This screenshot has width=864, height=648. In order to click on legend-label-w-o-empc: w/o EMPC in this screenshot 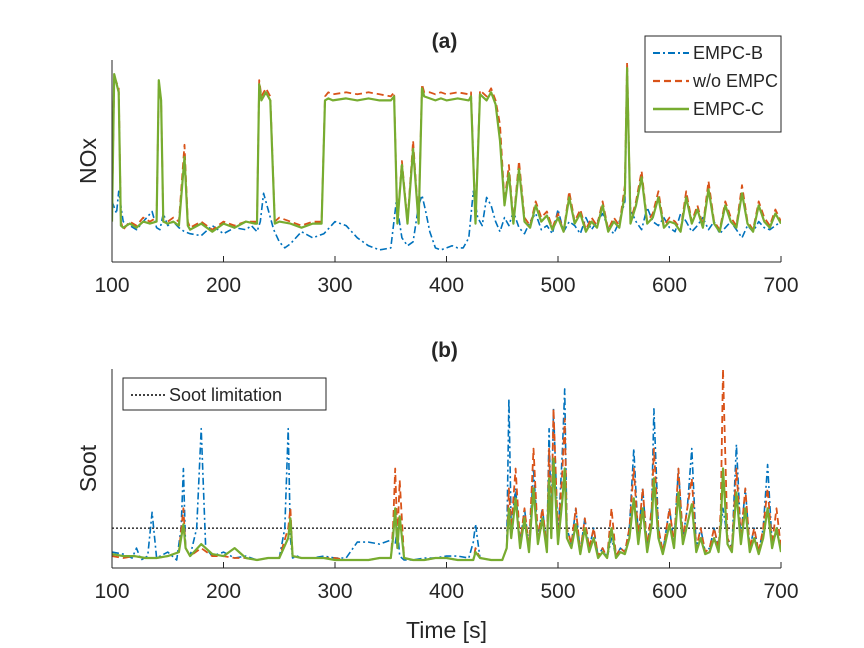, I will do `click(735, 81)`.